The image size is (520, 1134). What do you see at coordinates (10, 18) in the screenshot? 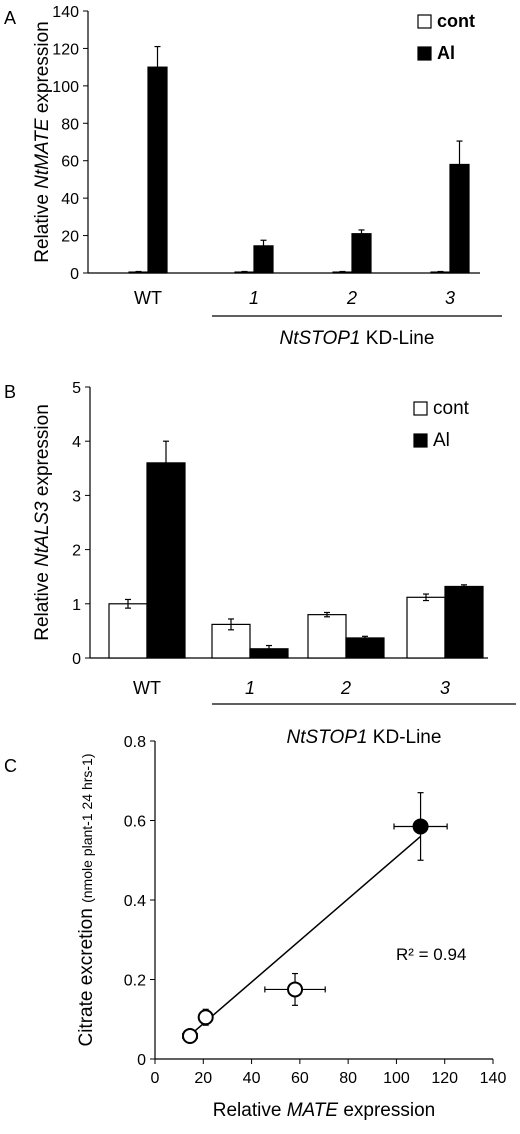
I see `panel-label-a: A` at bounding box center [10, 18].